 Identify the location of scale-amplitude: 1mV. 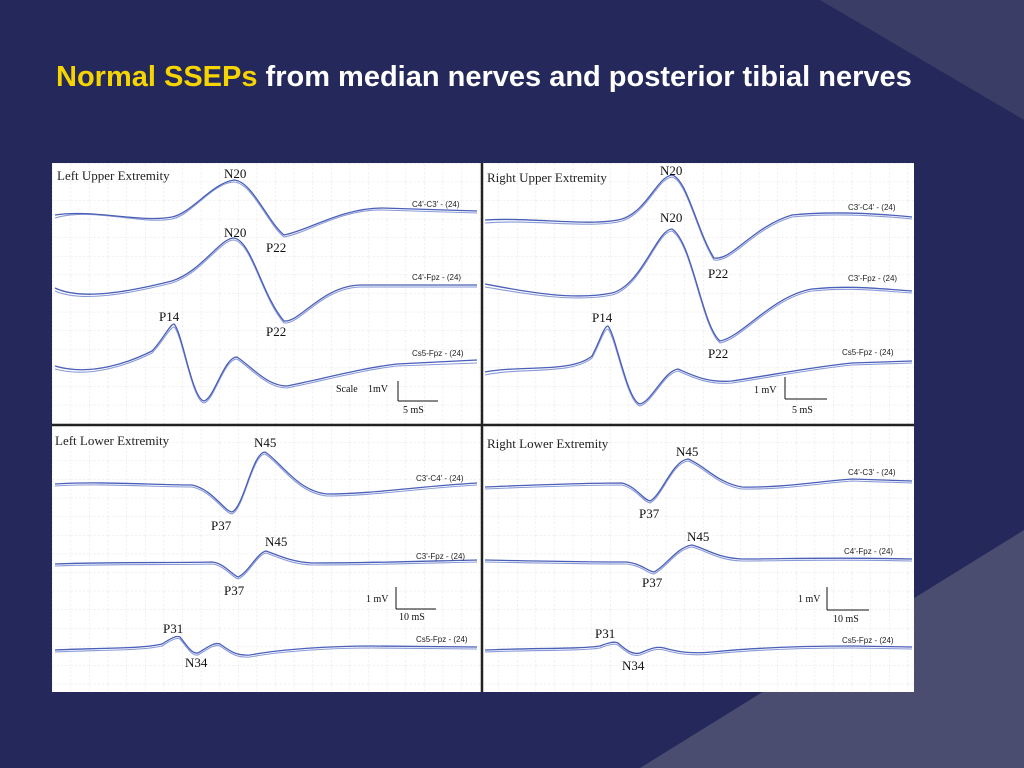
(378, 389).